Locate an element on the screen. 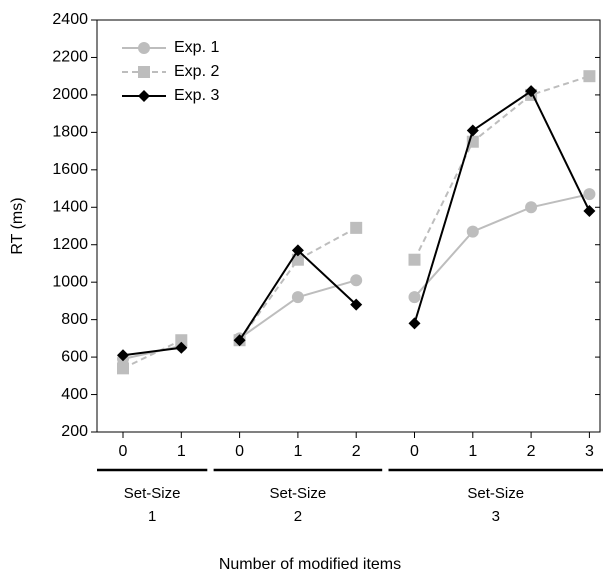 The height and width of the screenshot is (575, 616). y-tick-label: 2000 is located at coordinates (70, 94).